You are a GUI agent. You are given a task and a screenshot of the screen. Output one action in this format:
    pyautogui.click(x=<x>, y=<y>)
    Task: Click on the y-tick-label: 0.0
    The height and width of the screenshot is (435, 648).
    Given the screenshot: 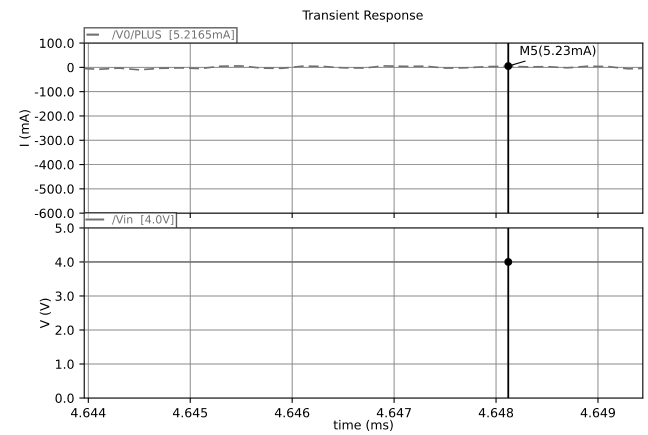 What is the action you would take?
    pyautogui.click(x=64, y=398)
    